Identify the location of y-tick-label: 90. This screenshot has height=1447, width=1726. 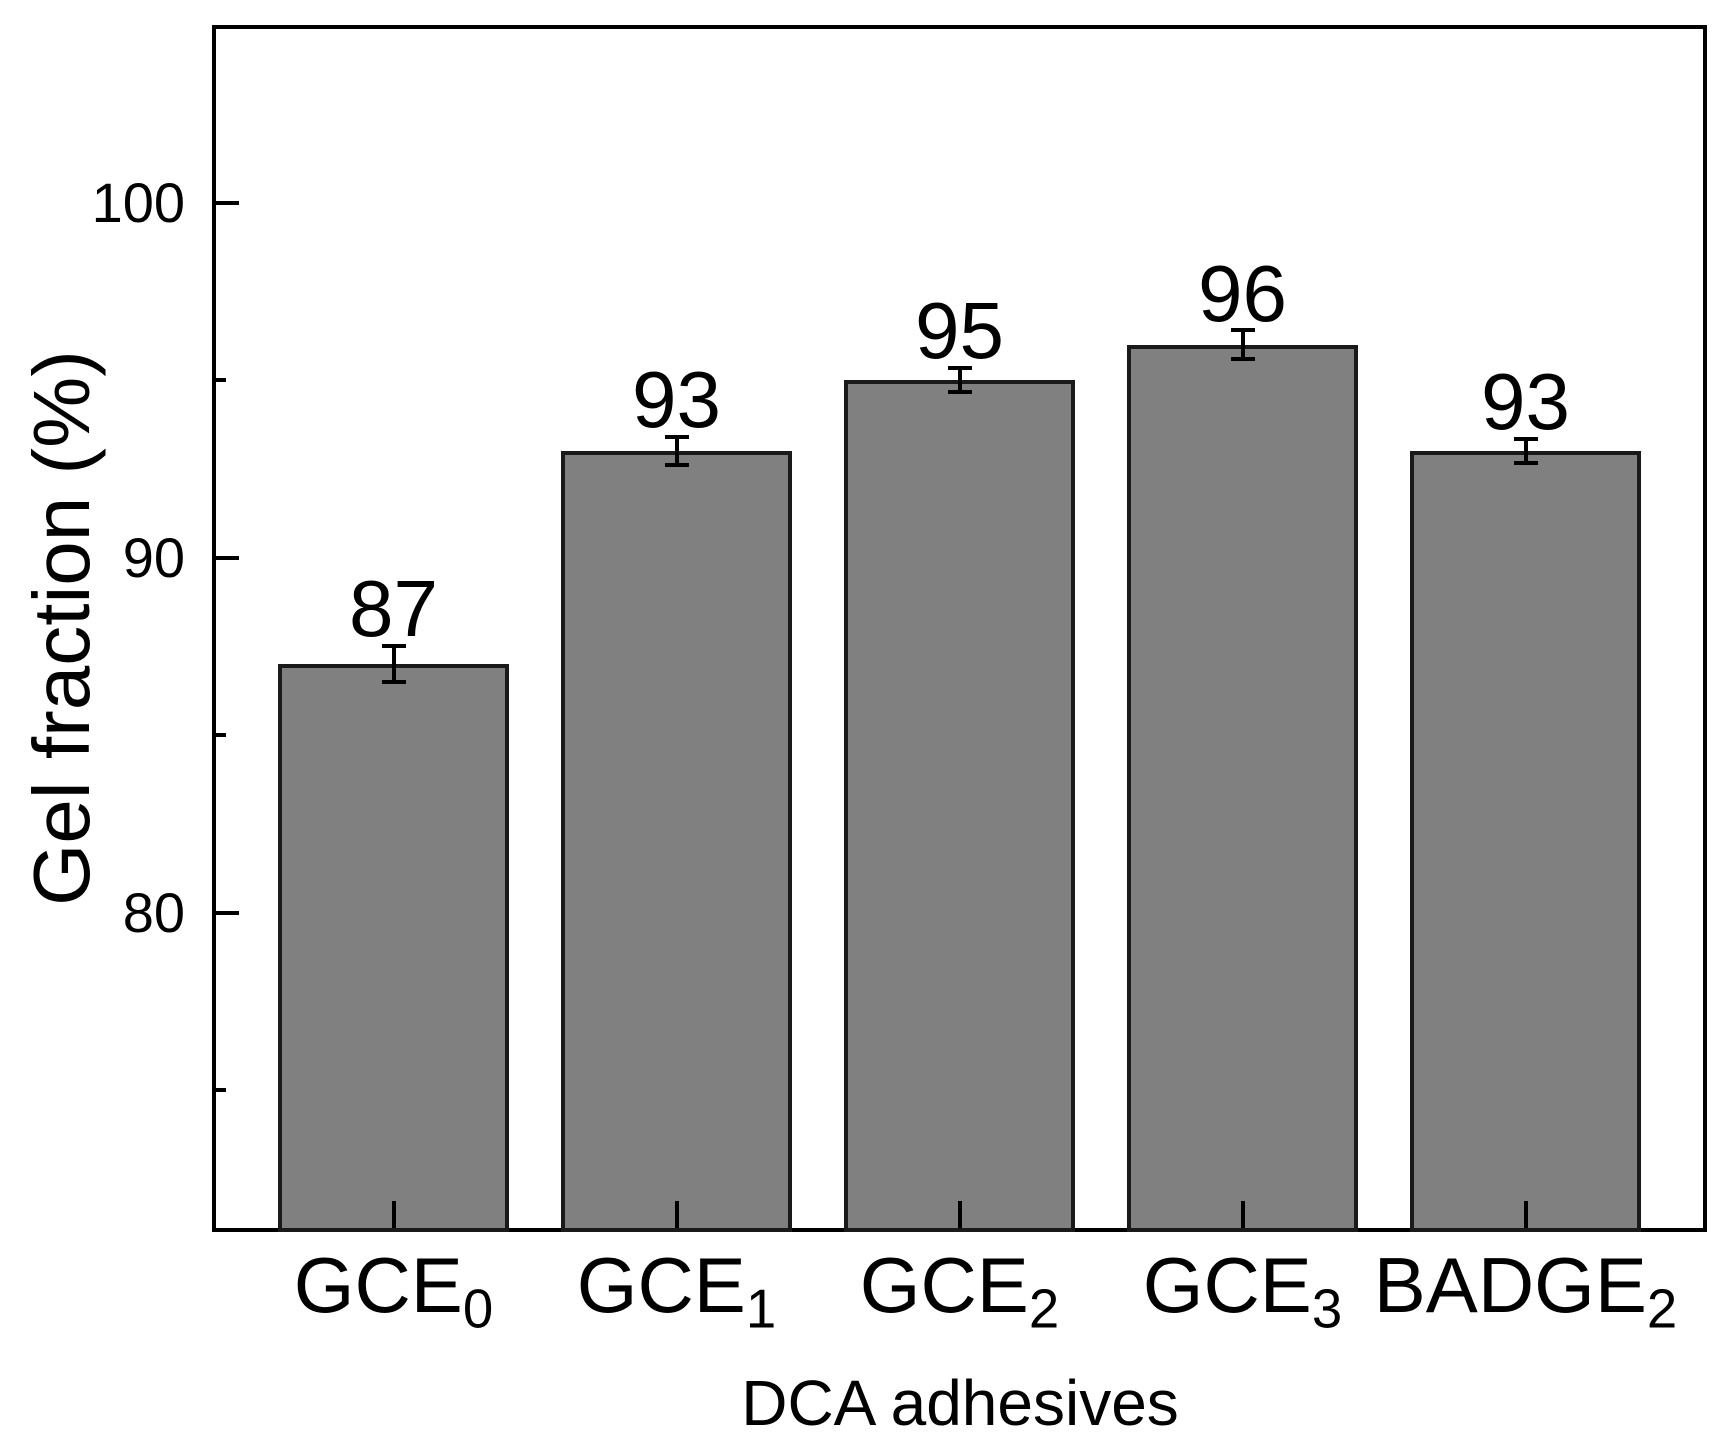
(153, 557).